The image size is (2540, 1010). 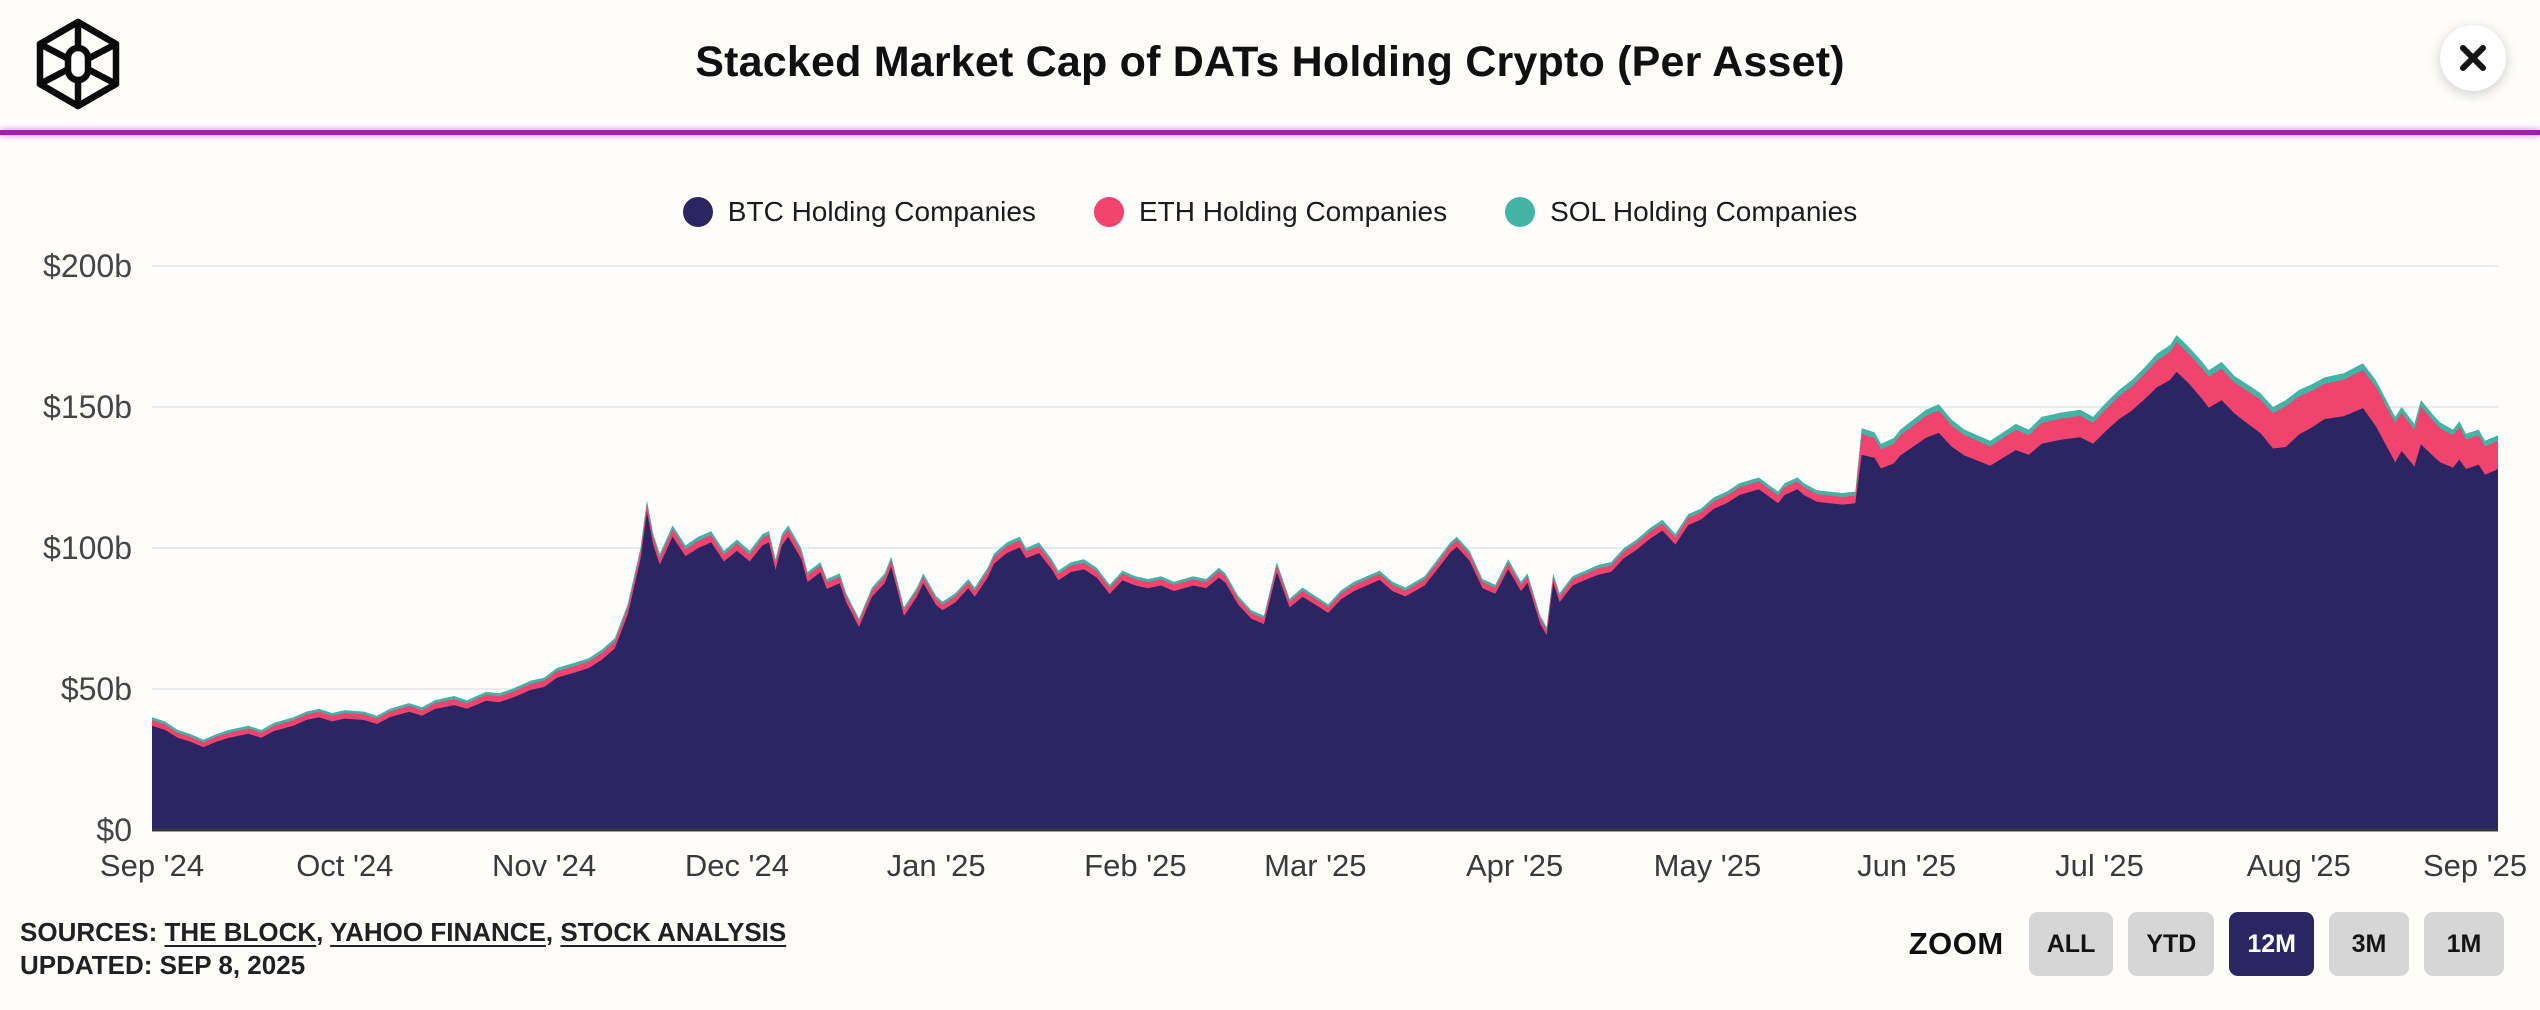 What do you see at coordinates (1520, 212) in the screenshot?
I see `sol-series-dot-icon` at bounding box center [1520, 212].